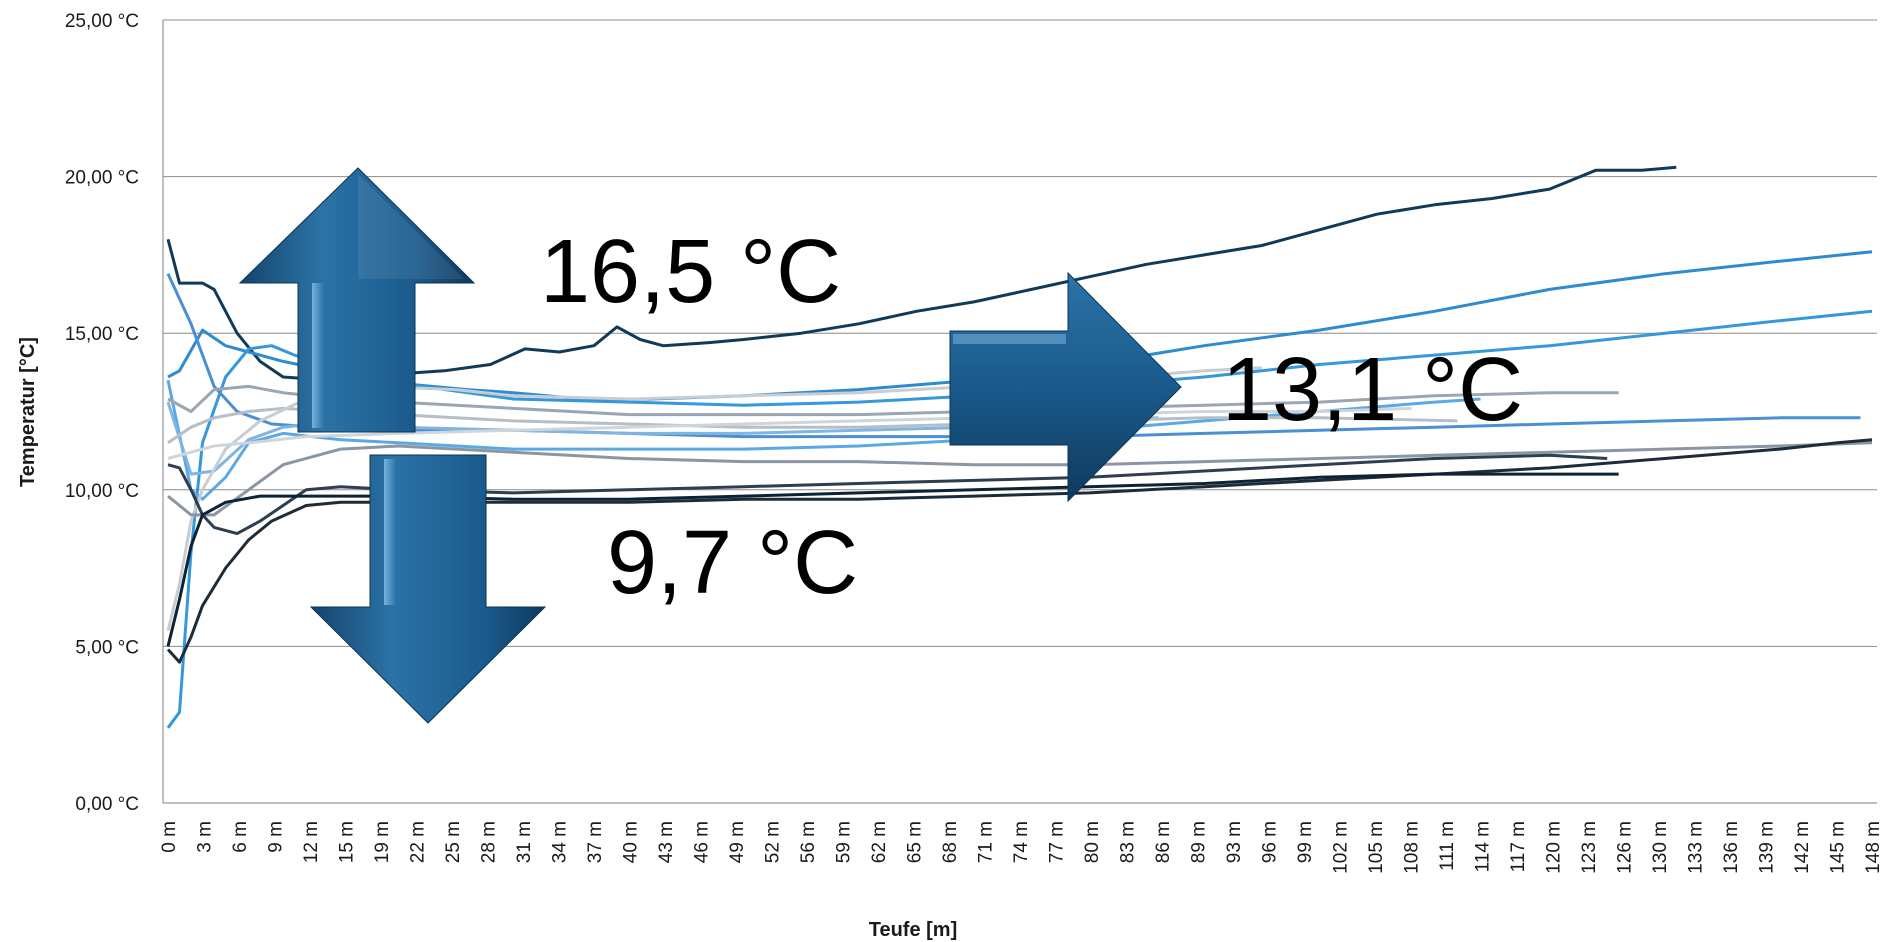 Image resolution: width=1883 pixels, height=942 pixels. I want to click on y-tick-label: 0,00 °C, so click(107, 804).